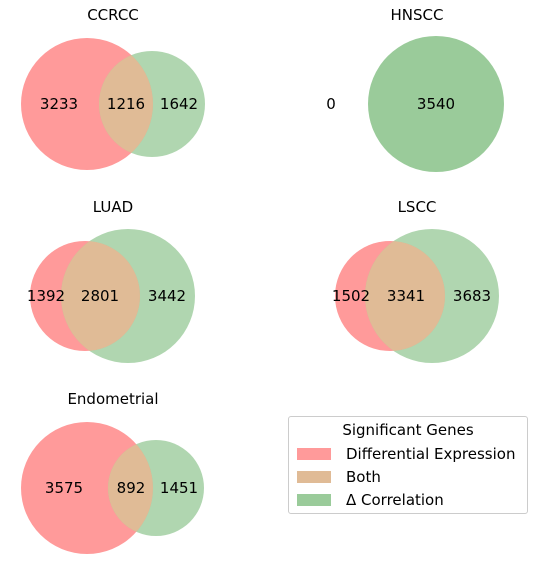 This screenshot has height=575, width=535. What do you see at coordinates (417, 15) in the screenshot?
I see `venn-hnscc-title: HNSCC` at bounding box center [417, 15].